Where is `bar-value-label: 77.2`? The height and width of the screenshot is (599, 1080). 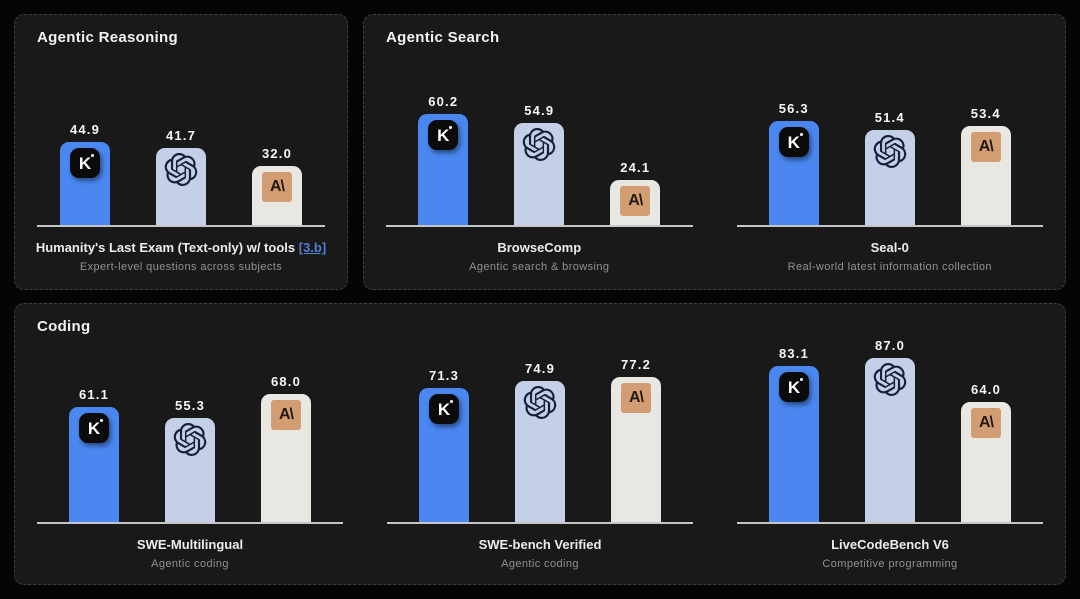
bar-value-label: 77.2 is located at coordinates (636, 364).